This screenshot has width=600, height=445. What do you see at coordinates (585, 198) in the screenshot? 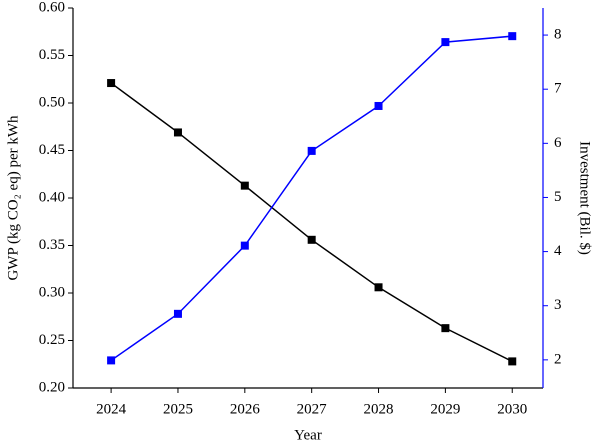
I see `y2-axis-label: Investment (Bil. $)` at bounding box center [585, 198].